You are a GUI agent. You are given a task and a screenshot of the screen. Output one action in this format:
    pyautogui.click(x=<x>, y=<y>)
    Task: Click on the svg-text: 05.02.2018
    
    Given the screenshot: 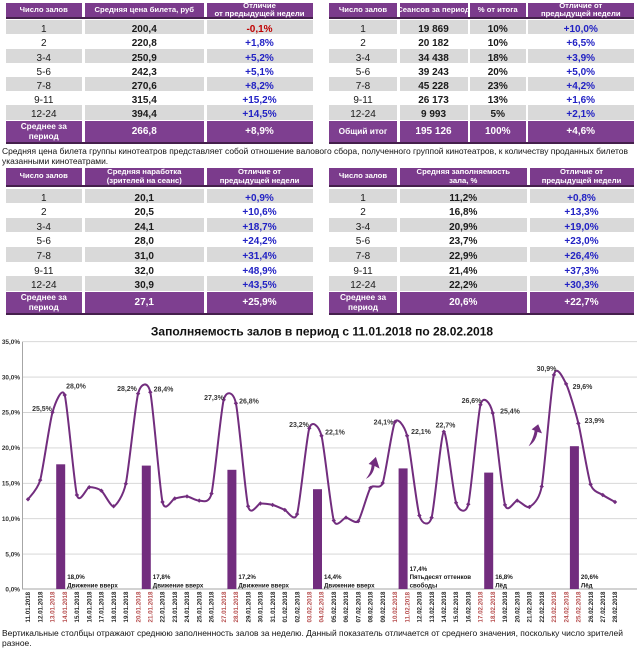 What is the action you would take?
    pyautogui.click(x=334, y=607)
    